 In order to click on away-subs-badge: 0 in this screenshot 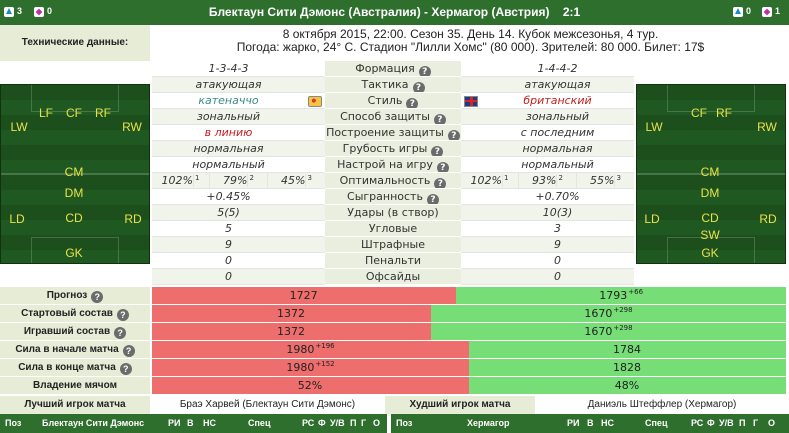, I will do `click(742, 11)`.